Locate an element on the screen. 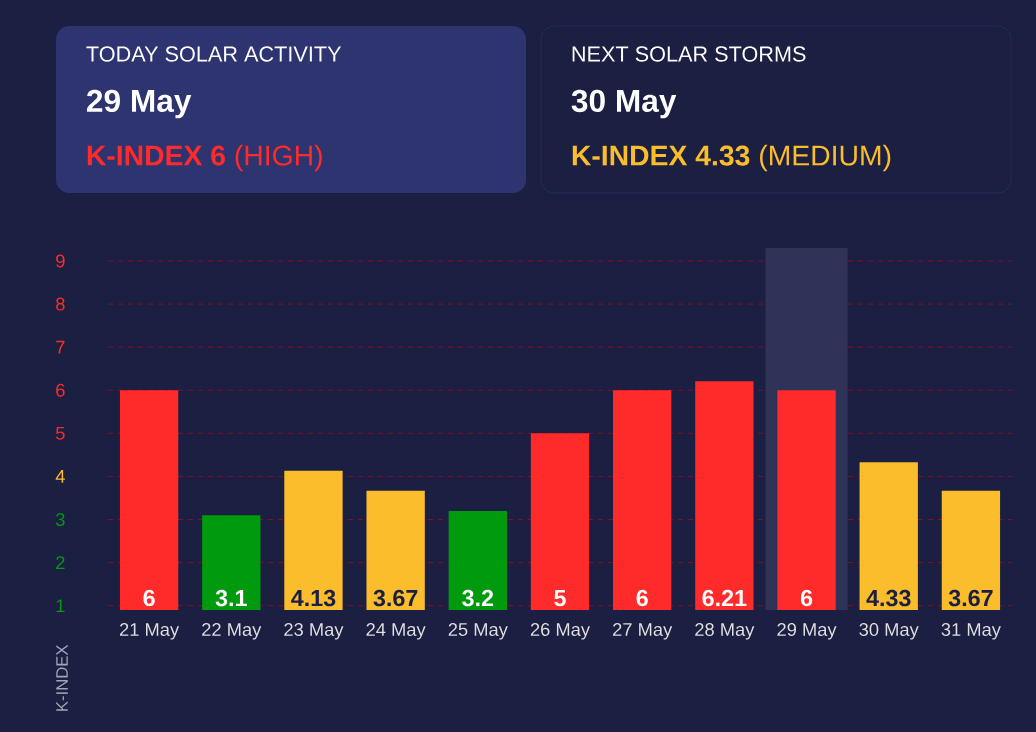 The width and height of the screenshot is (1036, 732). y-tick-label: 8 is located at coordinates (60, 304).